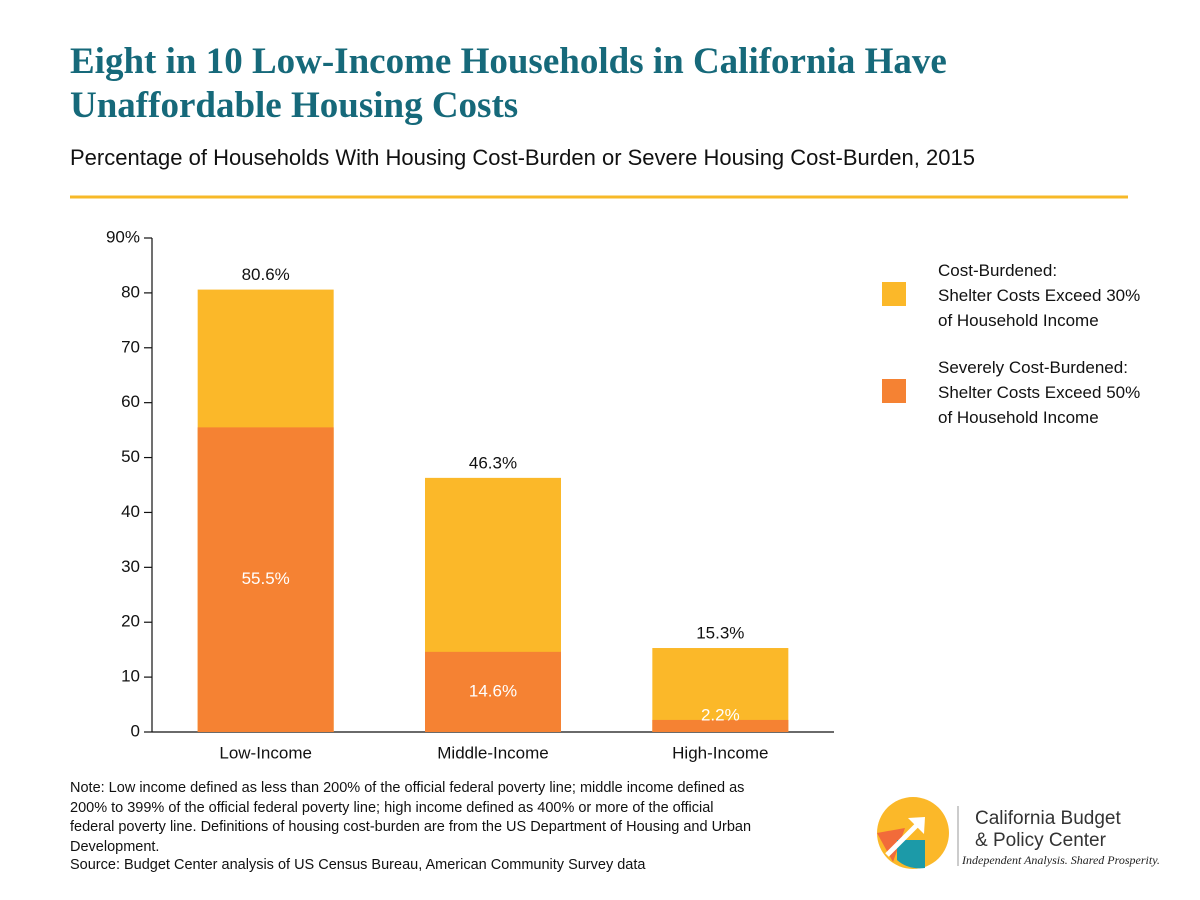 The width and height of the screenshot is (1200, 900). I want to click on y-tick-label: 20, so click(130, 621).